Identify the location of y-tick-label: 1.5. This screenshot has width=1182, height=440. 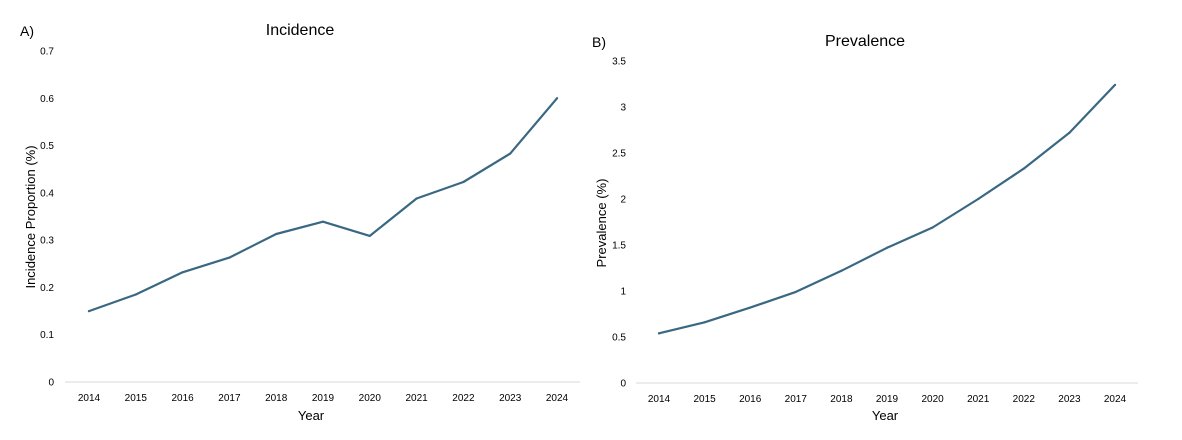
(619, 246).